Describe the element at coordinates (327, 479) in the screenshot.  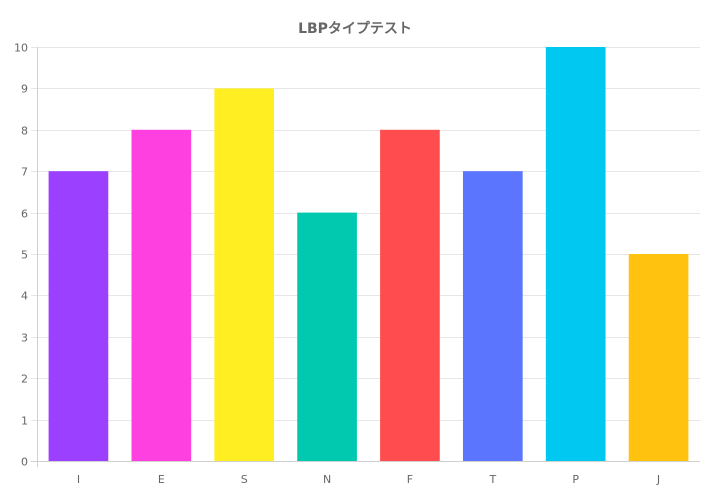
I see `x-tick-label: N` at that location.